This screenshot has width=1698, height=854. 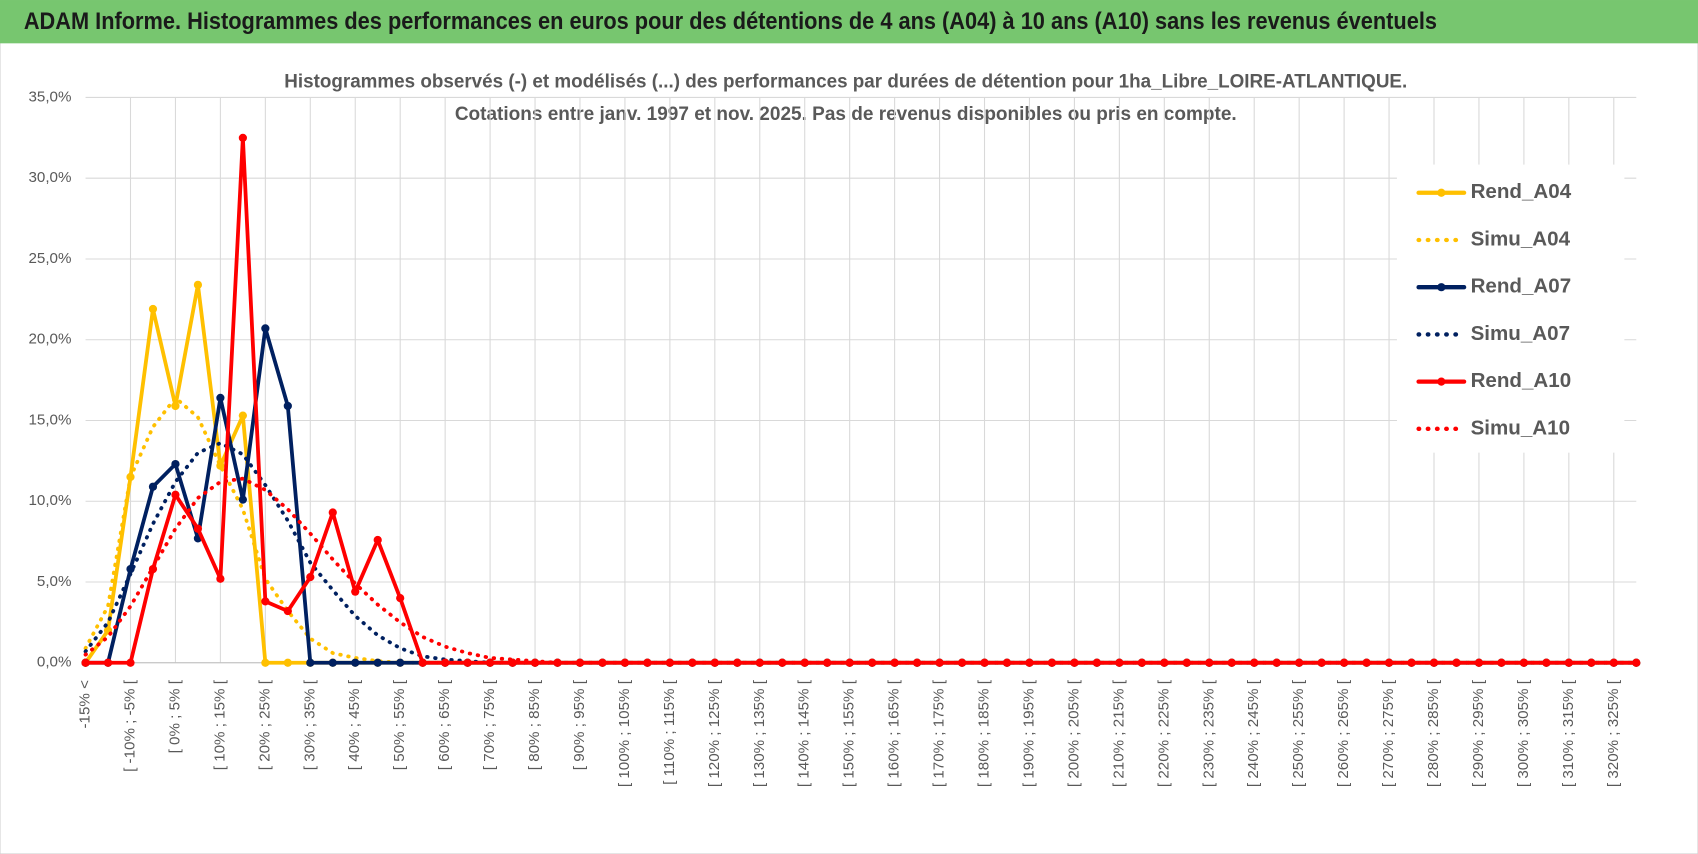 I want to click on x-tick-label: [ 40% ; 45% [, so click(x=354, y=724).